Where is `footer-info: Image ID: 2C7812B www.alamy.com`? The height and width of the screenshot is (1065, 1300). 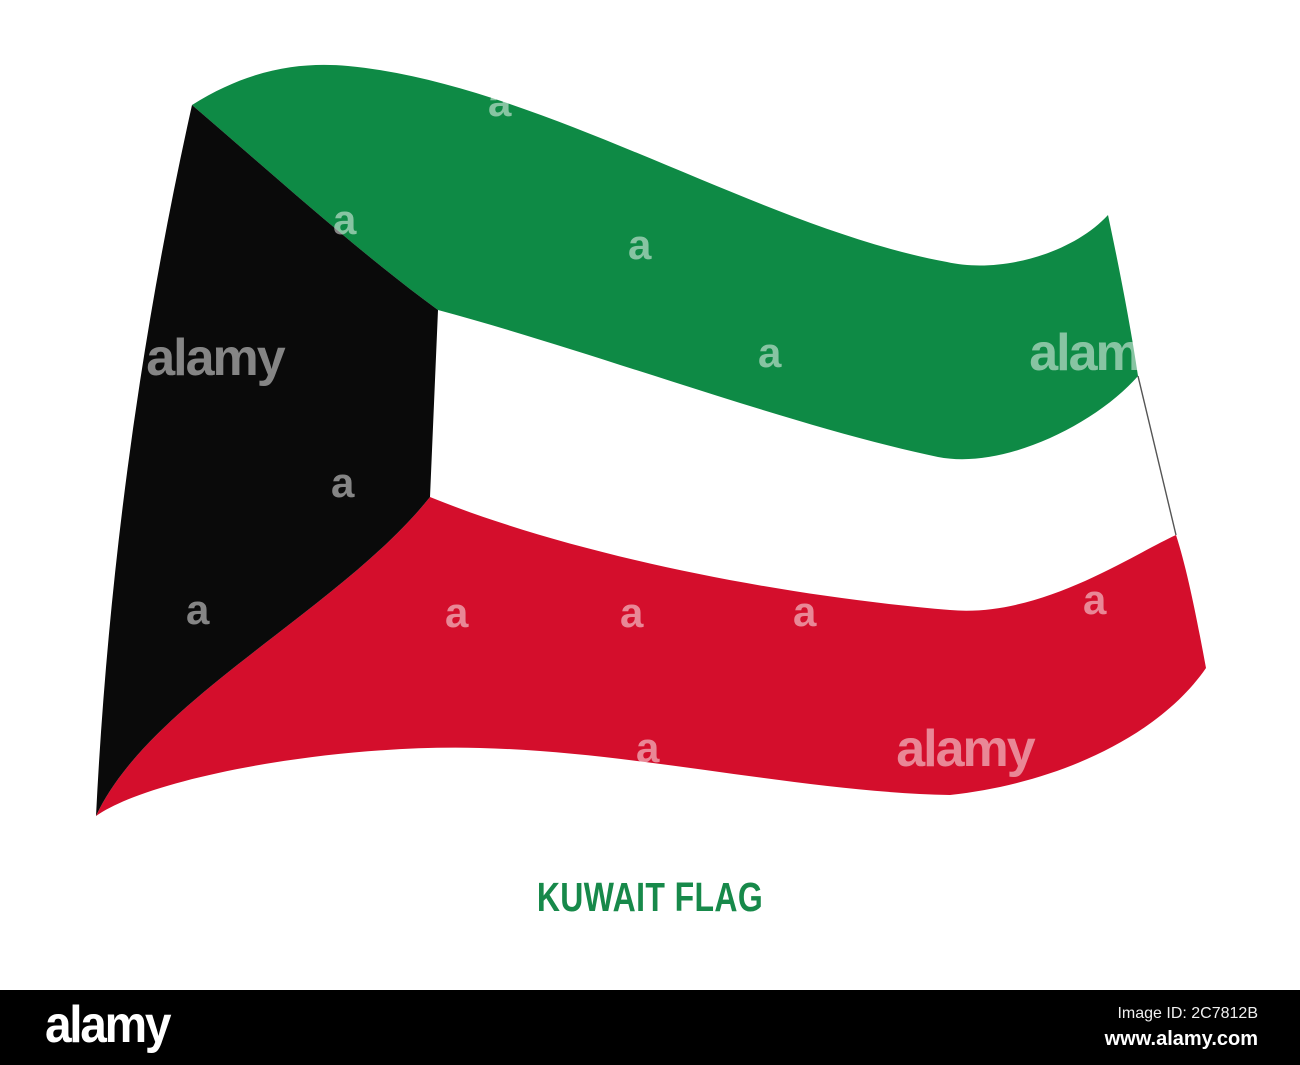 footer-info: Image ID: 2C7812B www.alamy.com is located at coordinates (1181, 1028).